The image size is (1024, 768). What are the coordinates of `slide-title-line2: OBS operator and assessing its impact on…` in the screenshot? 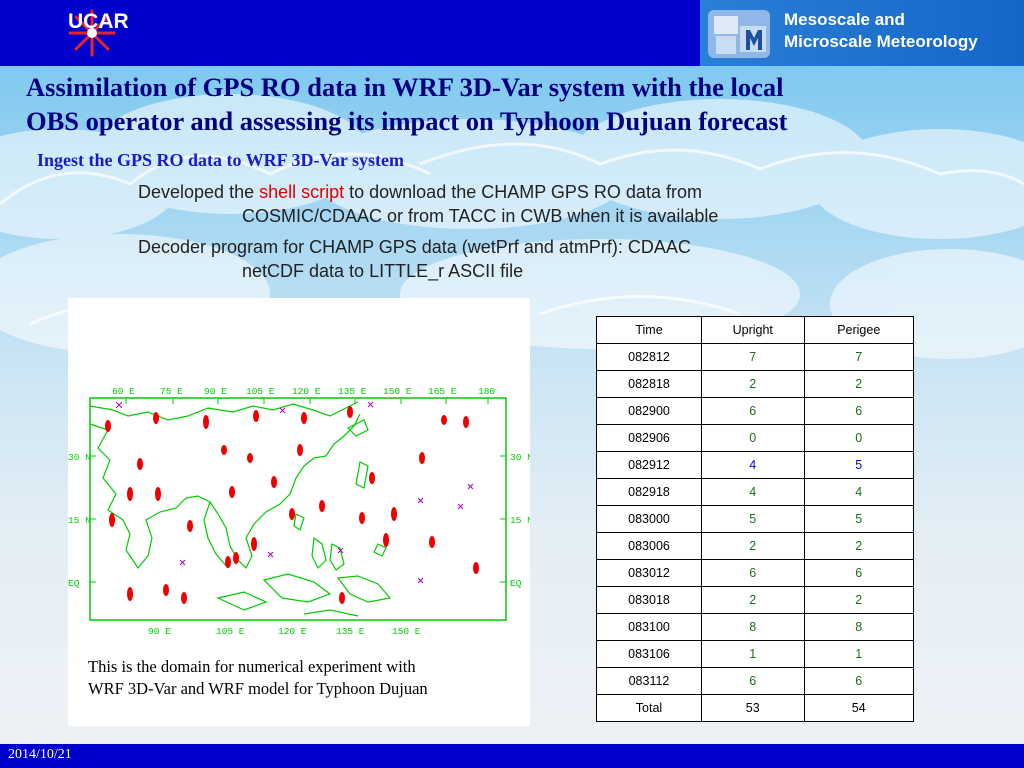 It's located at (407, 121).